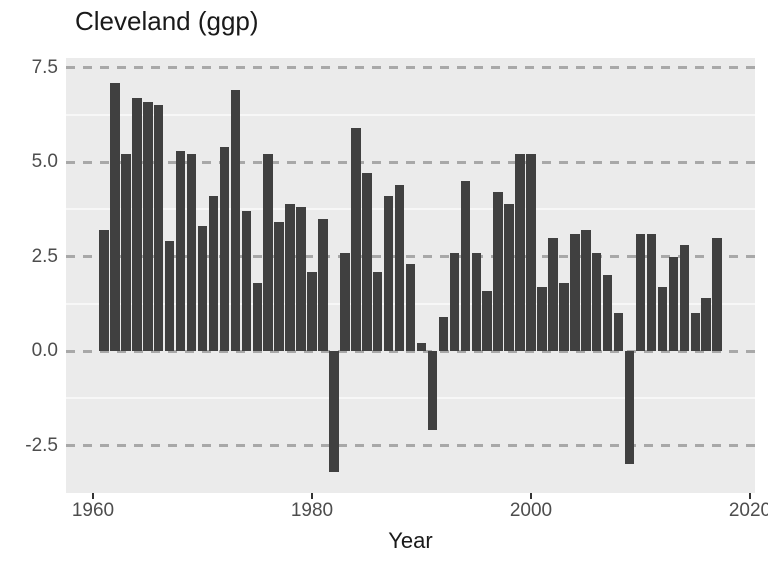 This screenshot has height=576, width=768. Describe the element at coordinates (44, 256) in the screenshot. I see `y-tick-label: 2.5` at that location.